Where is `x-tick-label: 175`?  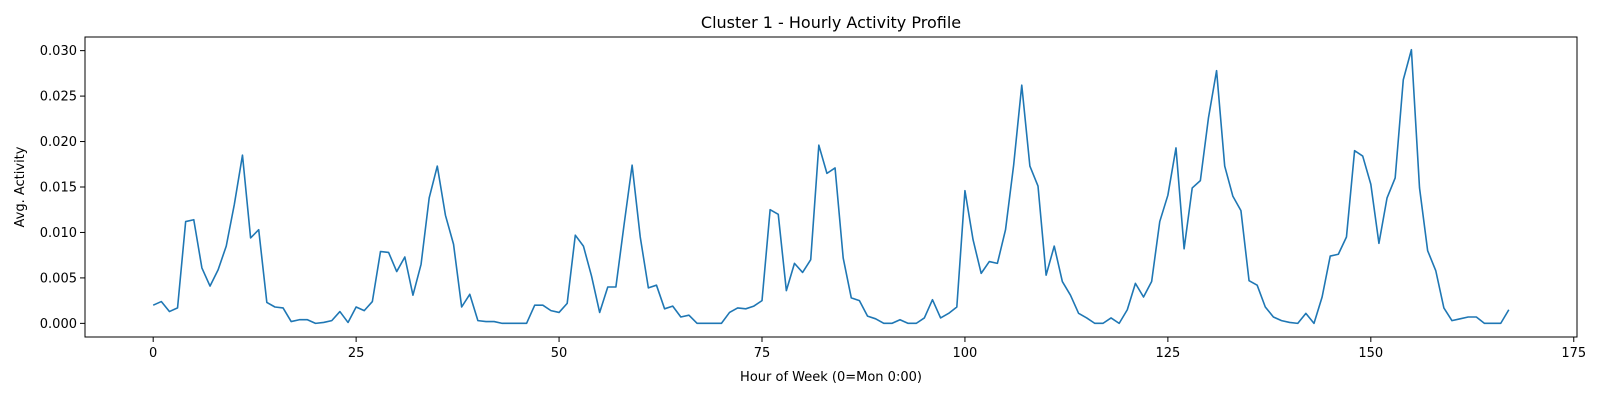 x-tick-label: 175 is located at coordinates (1573, 353).